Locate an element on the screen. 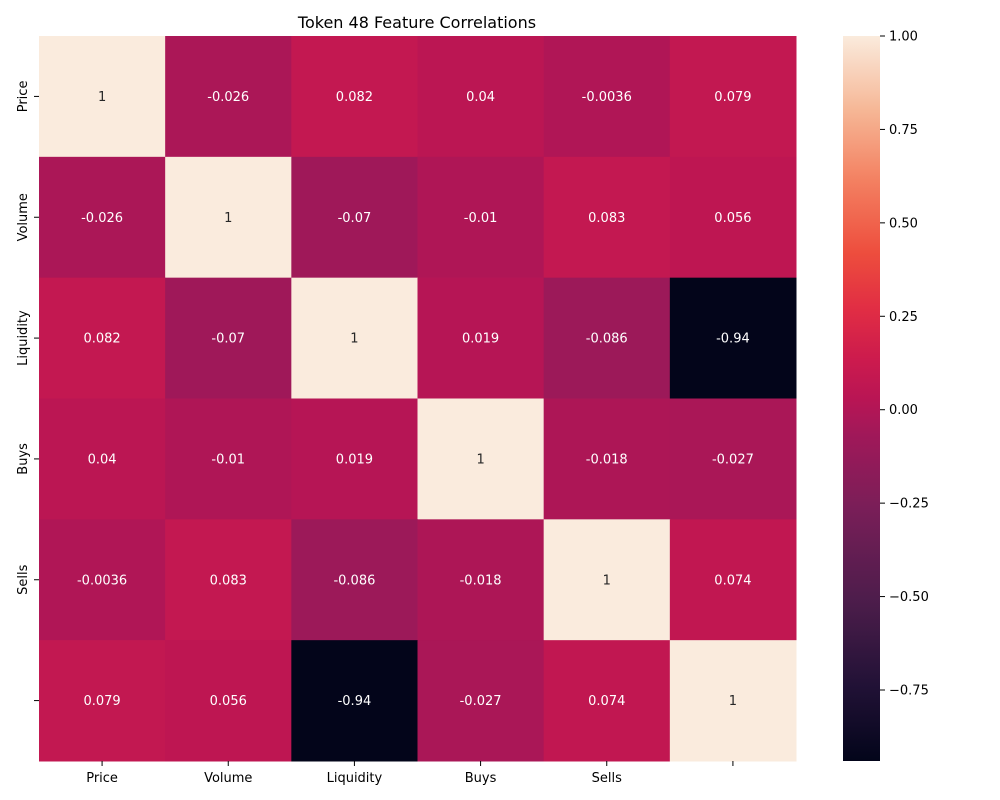 This screenshot has width=1000, height=800. y-tick-label: Liquidity is located at coordinates (23, 338).